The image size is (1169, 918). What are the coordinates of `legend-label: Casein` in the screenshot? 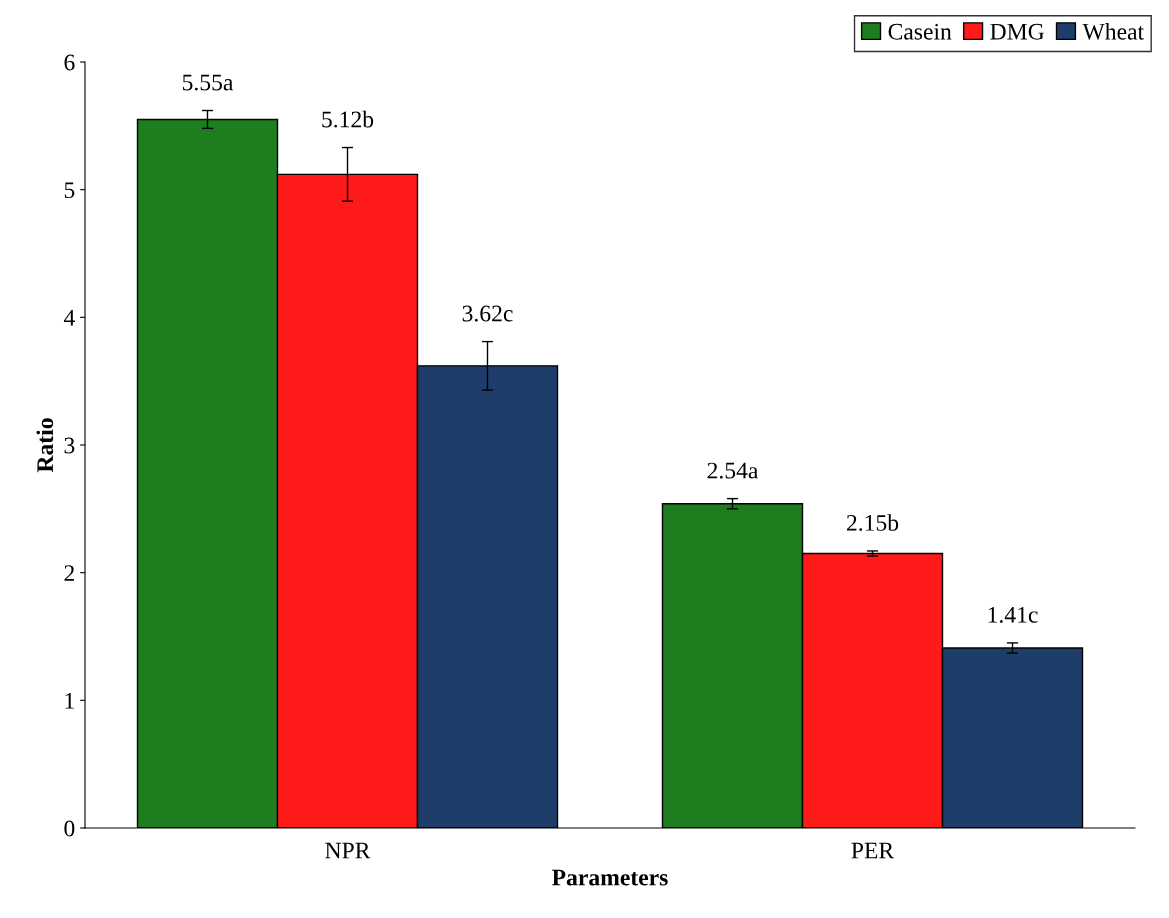 It's located at (920, 31).